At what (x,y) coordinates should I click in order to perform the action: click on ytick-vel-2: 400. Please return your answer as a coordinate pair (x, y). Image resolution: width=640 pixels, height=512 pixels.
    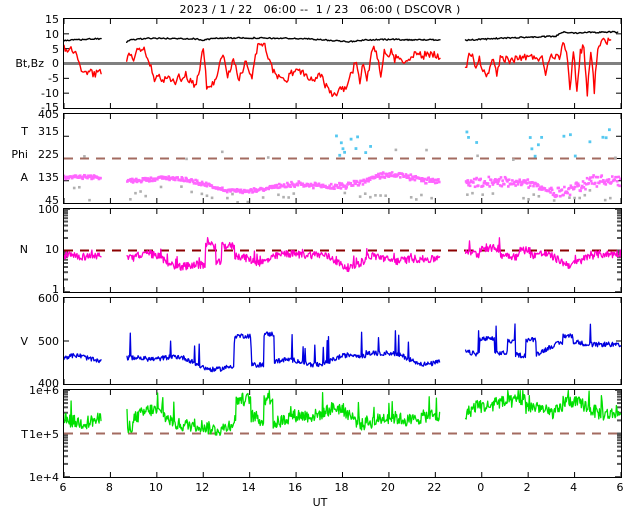
    Looking at the image, I should click on (48, 383).